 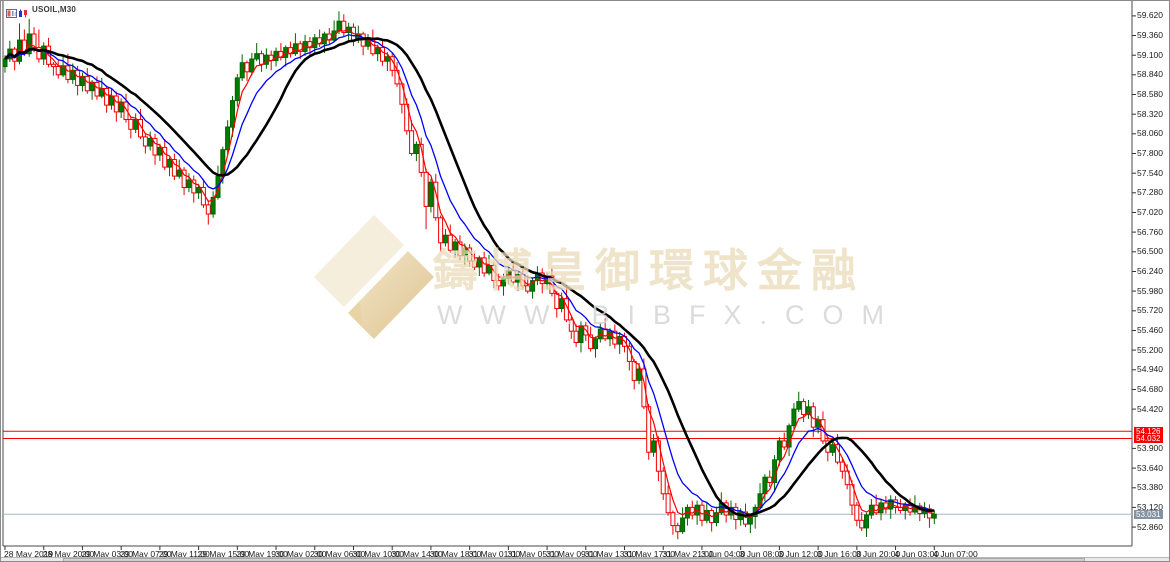 I want to click on price-tick-label: 58.060, so click(x=1150, y=133).